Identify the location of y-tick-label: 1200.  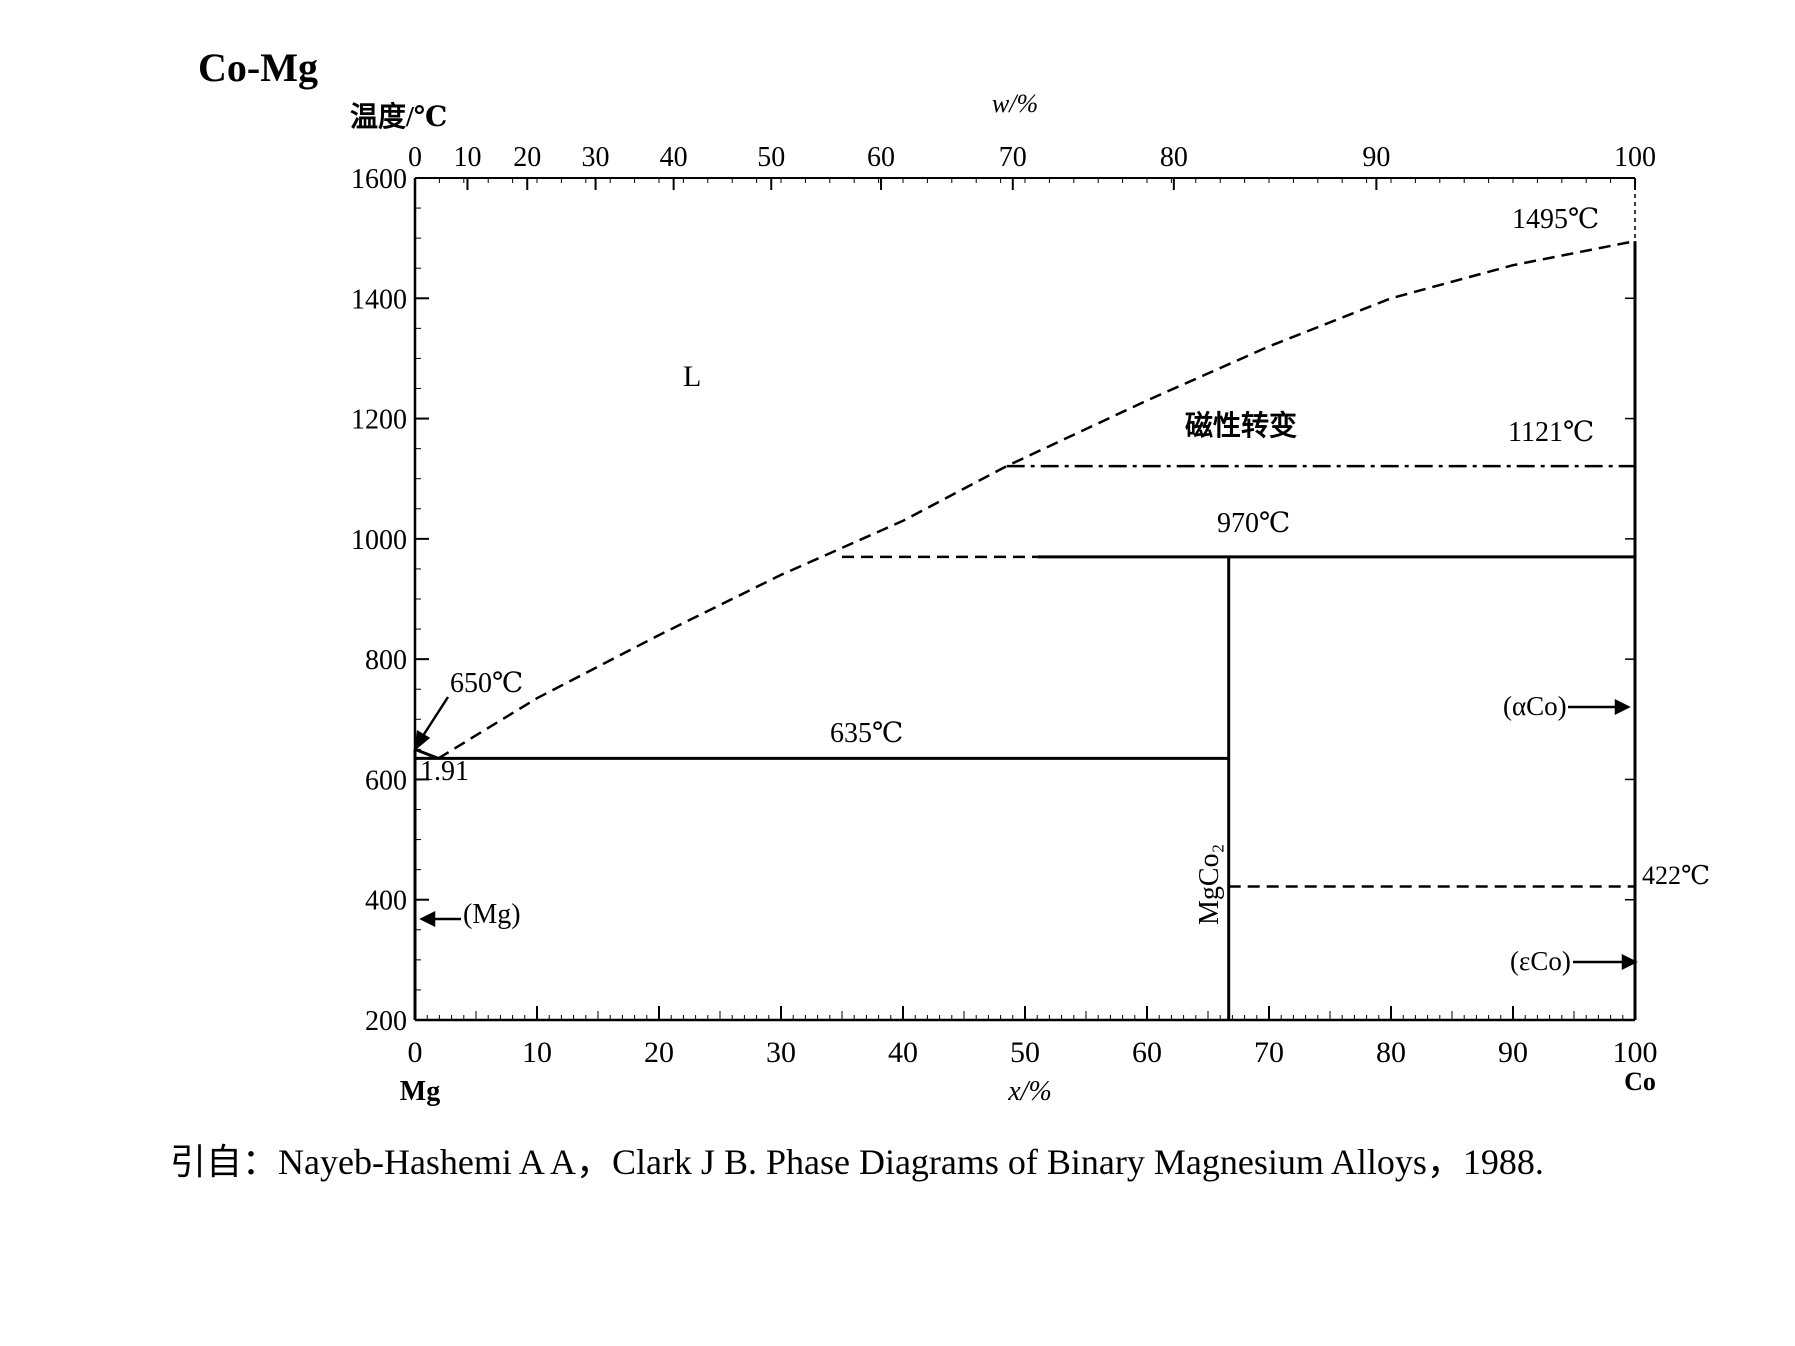
(379, 420).